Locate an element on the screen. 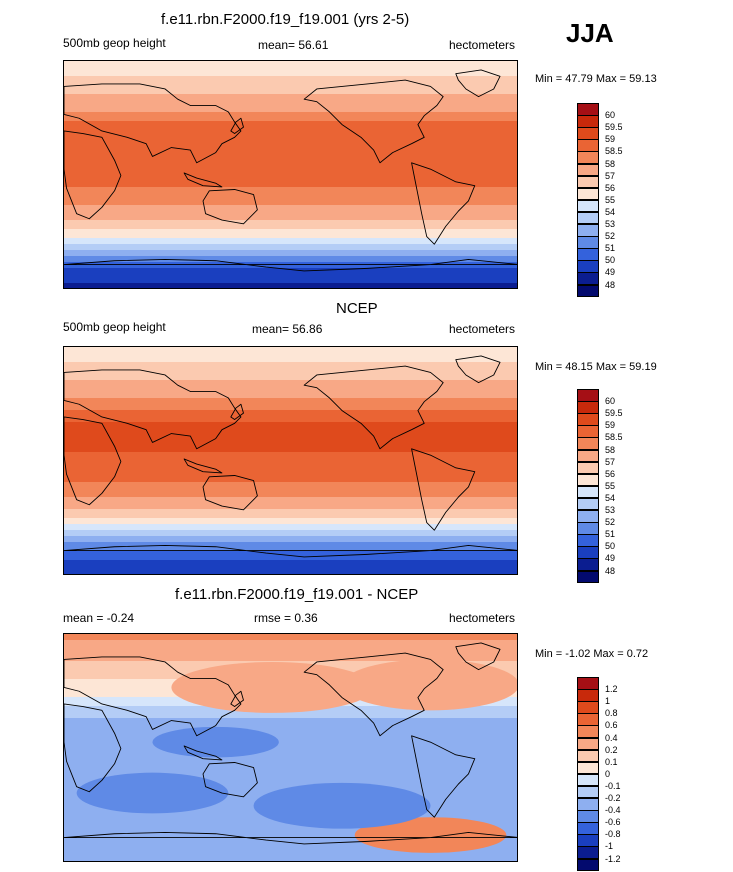  indonesia-coastline is located at coordinates (203, 466).